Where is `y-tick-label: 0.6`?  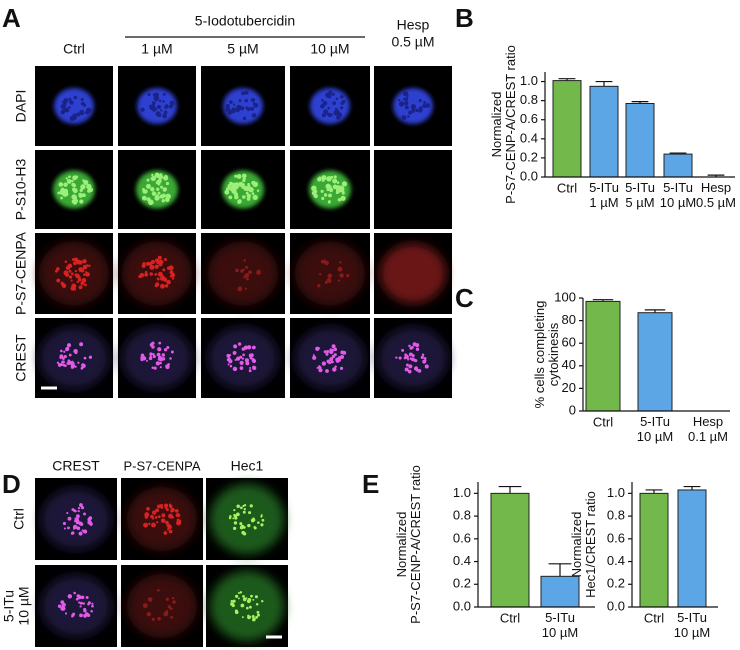 y-tick-label: 0.6 is located at coordinates (462, 537).